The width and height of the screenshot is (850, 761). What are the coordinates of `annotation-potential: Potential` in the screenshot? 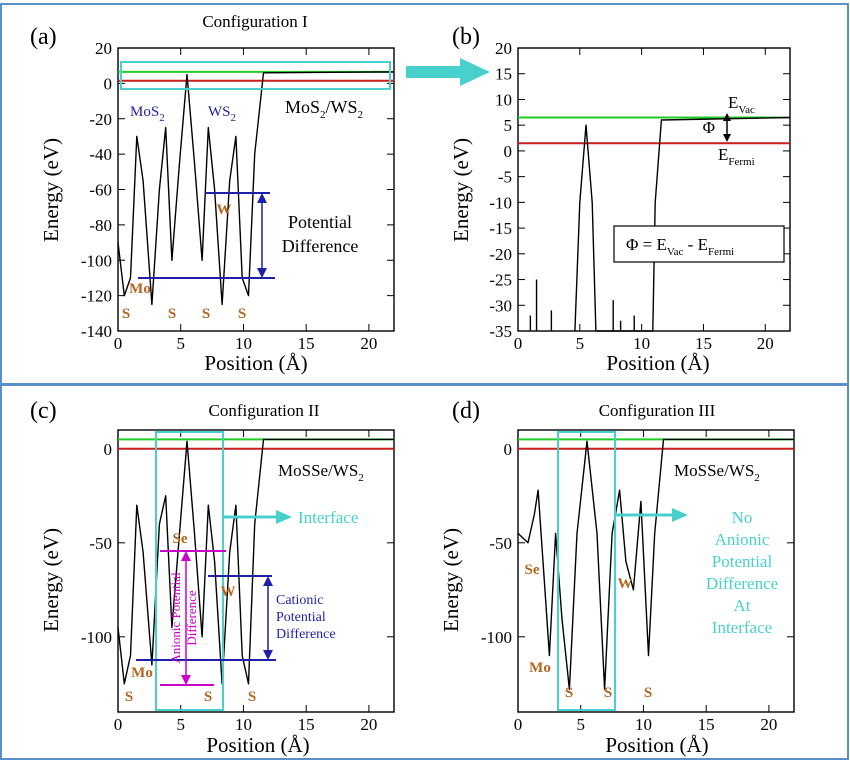 It's located at (320, 222).